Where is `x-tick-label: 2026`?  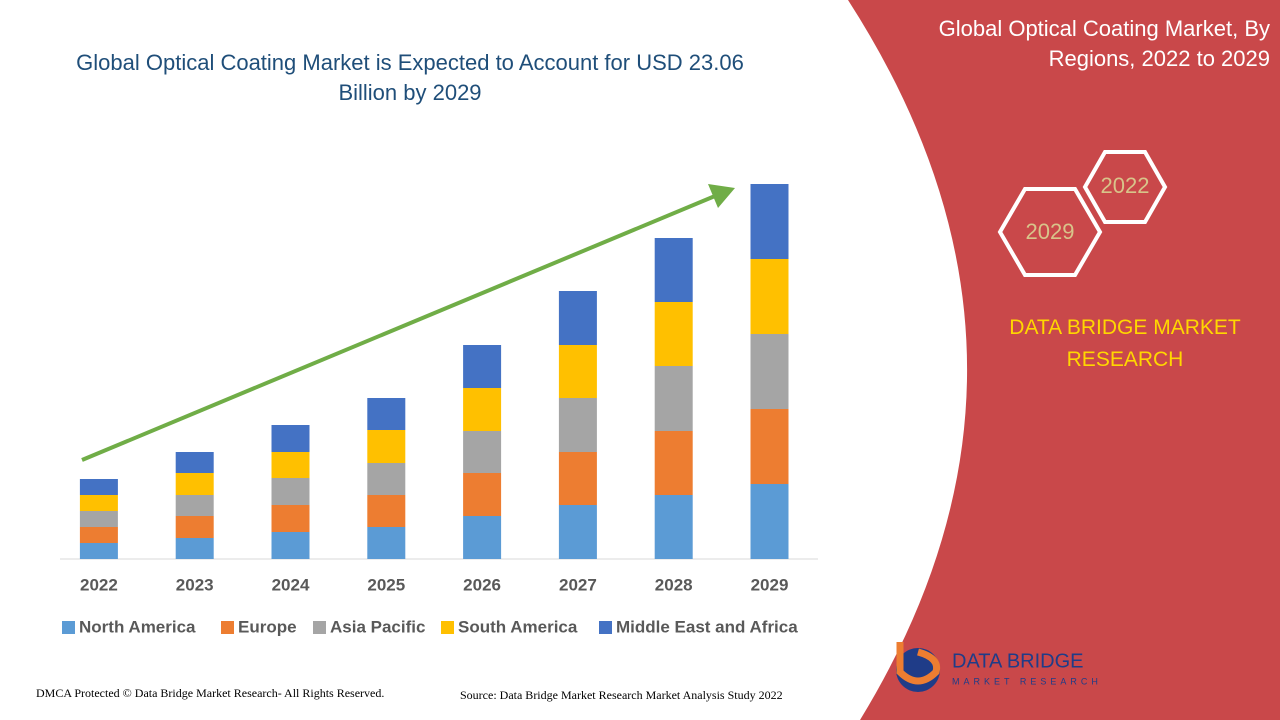 x-tick-label: 2026 is located at coordinates (482, 584).